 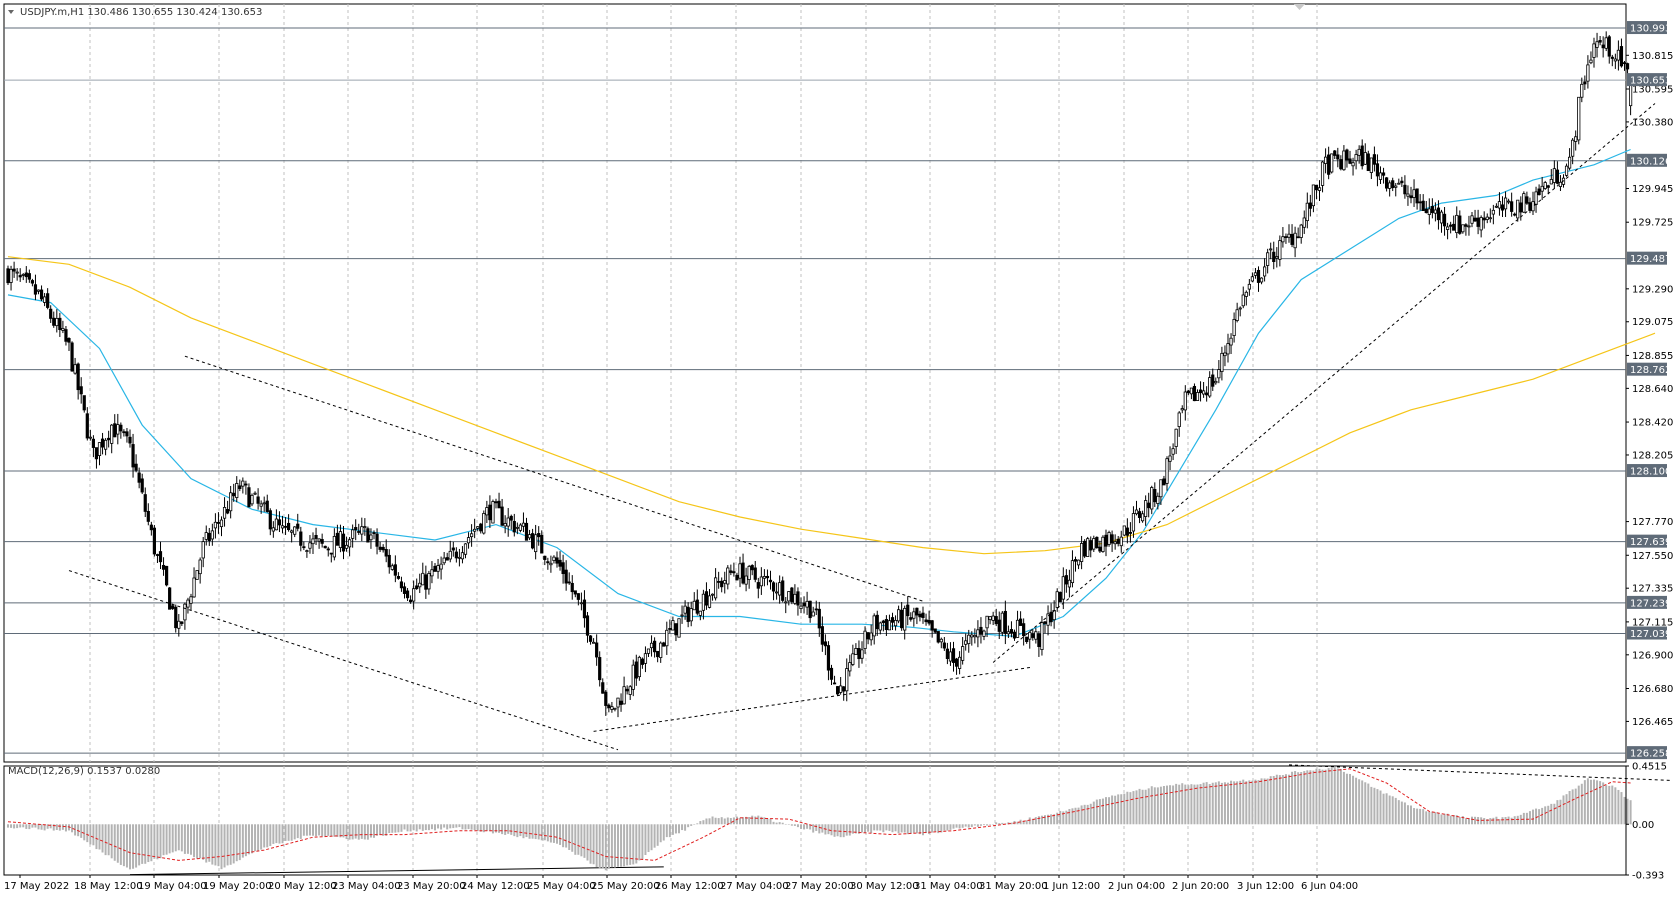 What do you see at coordinates (11, 12) in the screenshot?
I see `symbol-menu-icon` at bounding box center [11, 12].